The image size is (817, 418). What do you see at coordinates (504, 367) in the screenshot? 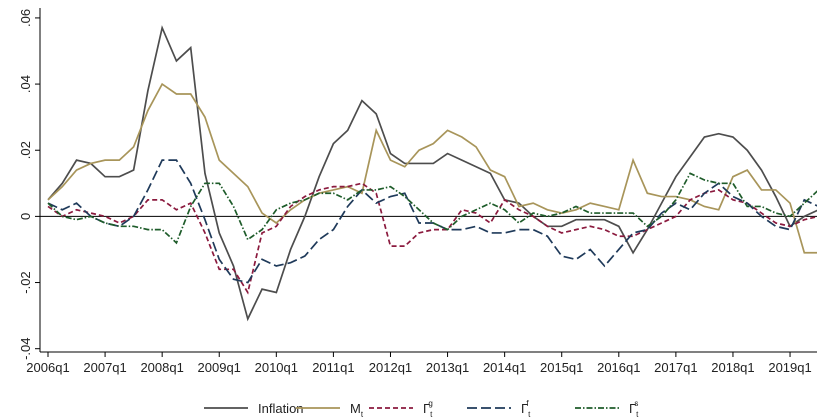
I see `x-tick-label: 2014q1` at bounding box center [504, 367].